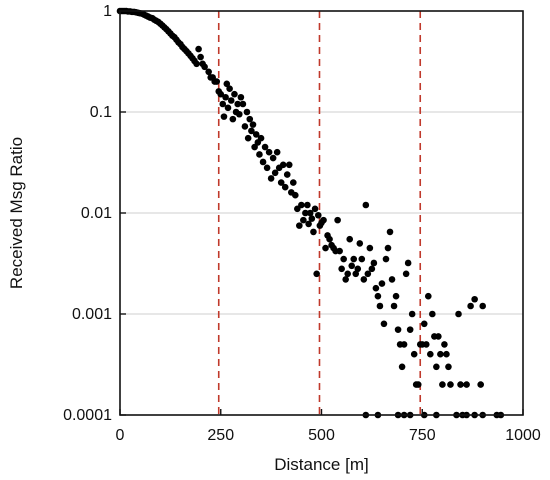 Image resolution: width=550 pixels, height=480 pixels. Describe the element at coordinates (220, 435) in the screenshot. I see `x-tick-label: 250` at that location.